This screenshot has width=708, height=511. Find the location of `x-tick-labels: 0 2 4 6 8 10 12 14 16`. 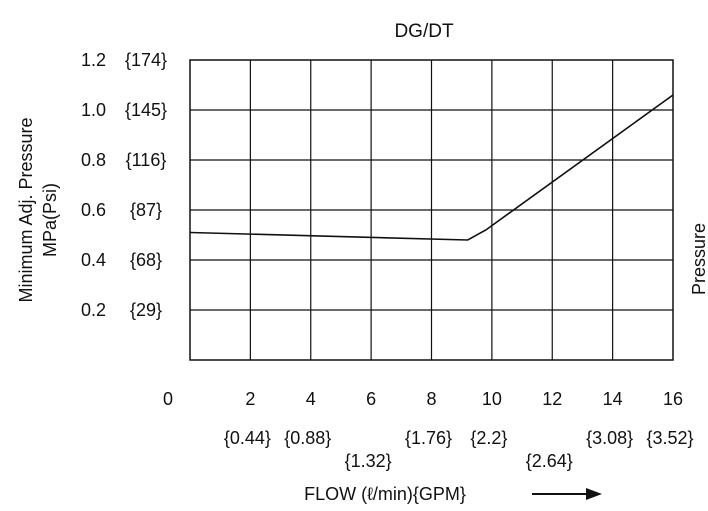

x-tick-labels: 0 2 4 6 8 10 12 14 16 is located at coordinates (423, 399).